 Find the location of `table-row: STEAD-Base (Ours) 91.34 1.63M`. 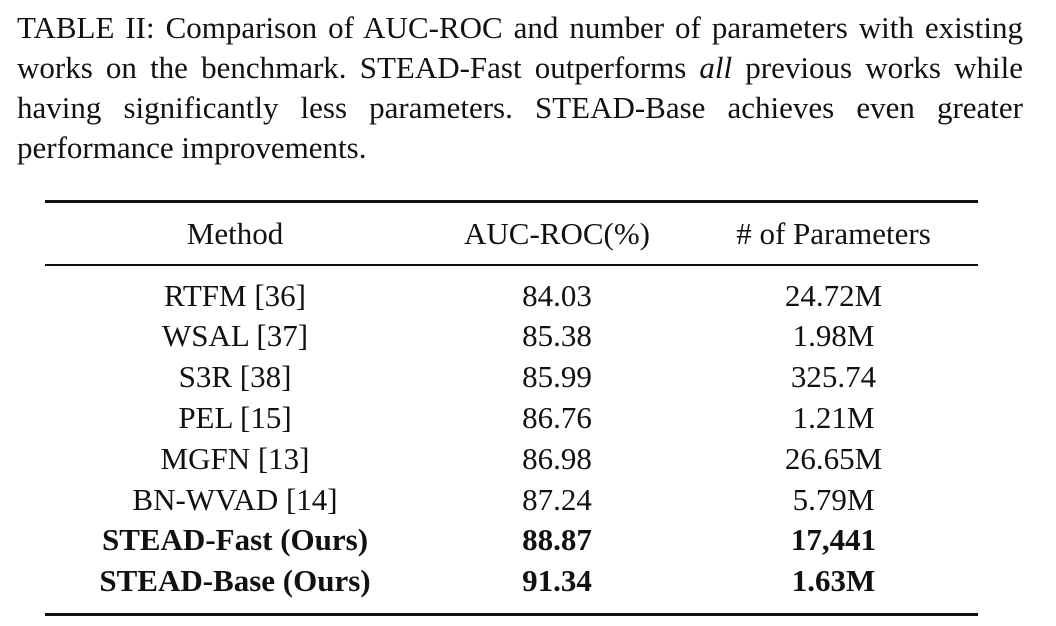

table-row: STEAD-Base (Ours) 91.34 1.63M is located at coordinates (511, 588).